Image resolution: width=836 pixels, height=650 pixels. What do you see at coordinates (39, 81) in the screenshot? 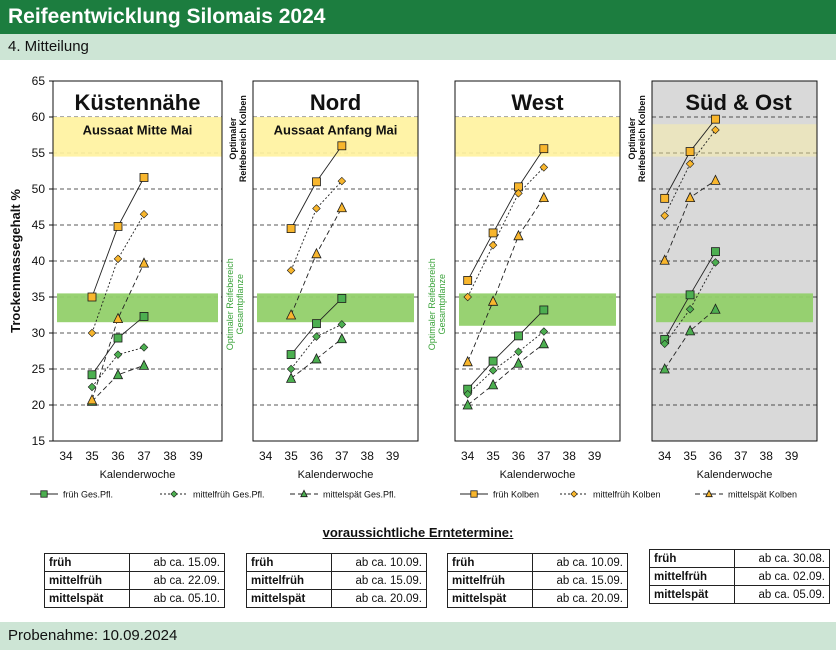
I see `y-tick-label: 65` at bounding box center [39, 81].